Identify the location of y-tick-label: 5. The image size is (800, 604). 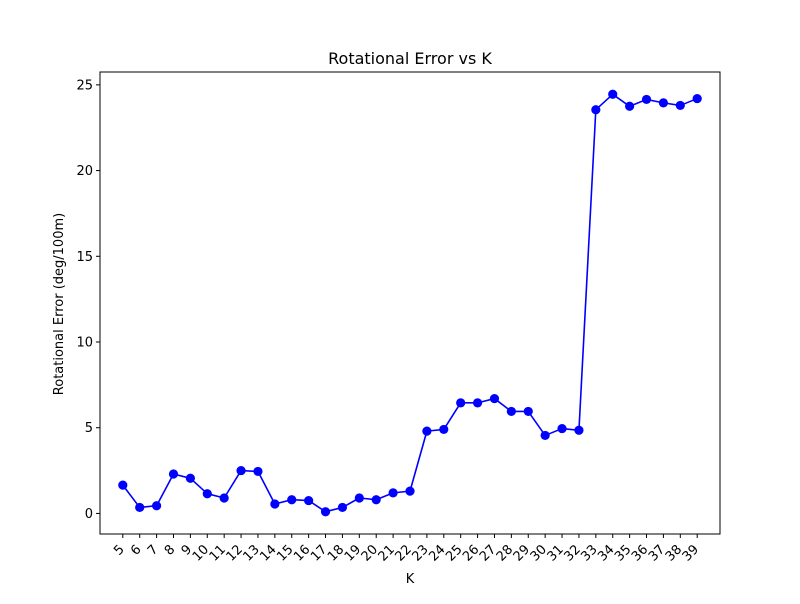
(89, 428).